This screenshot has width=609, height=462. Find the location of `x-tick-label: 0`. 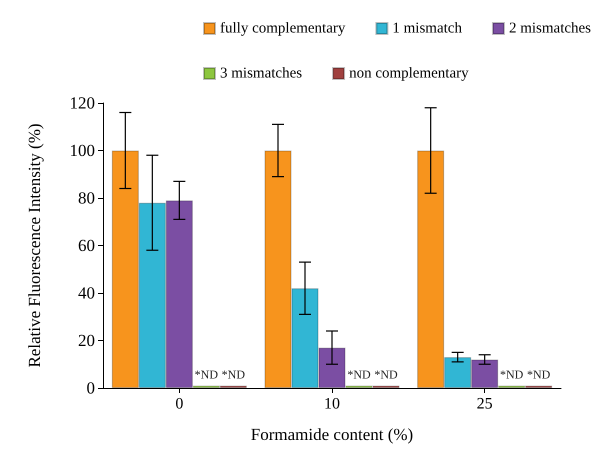

x-tick-label: 0 is located at coordinates (179, 404).